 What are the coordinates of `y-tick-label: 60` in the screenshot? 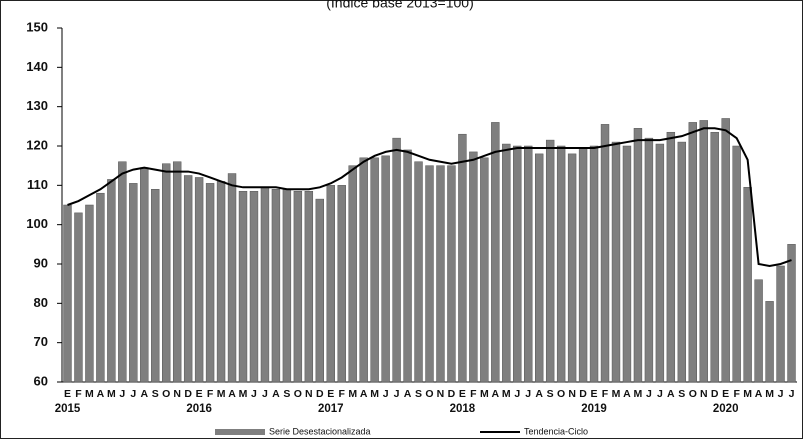 It's located at (41, 380).